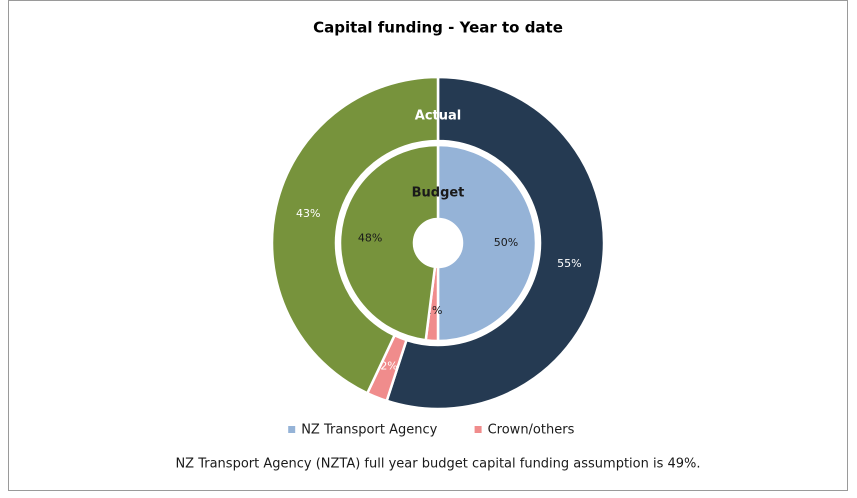  Describe the element at coordinates (438, 193) in the screenshot. I see `ring-label: Budget` at that location.